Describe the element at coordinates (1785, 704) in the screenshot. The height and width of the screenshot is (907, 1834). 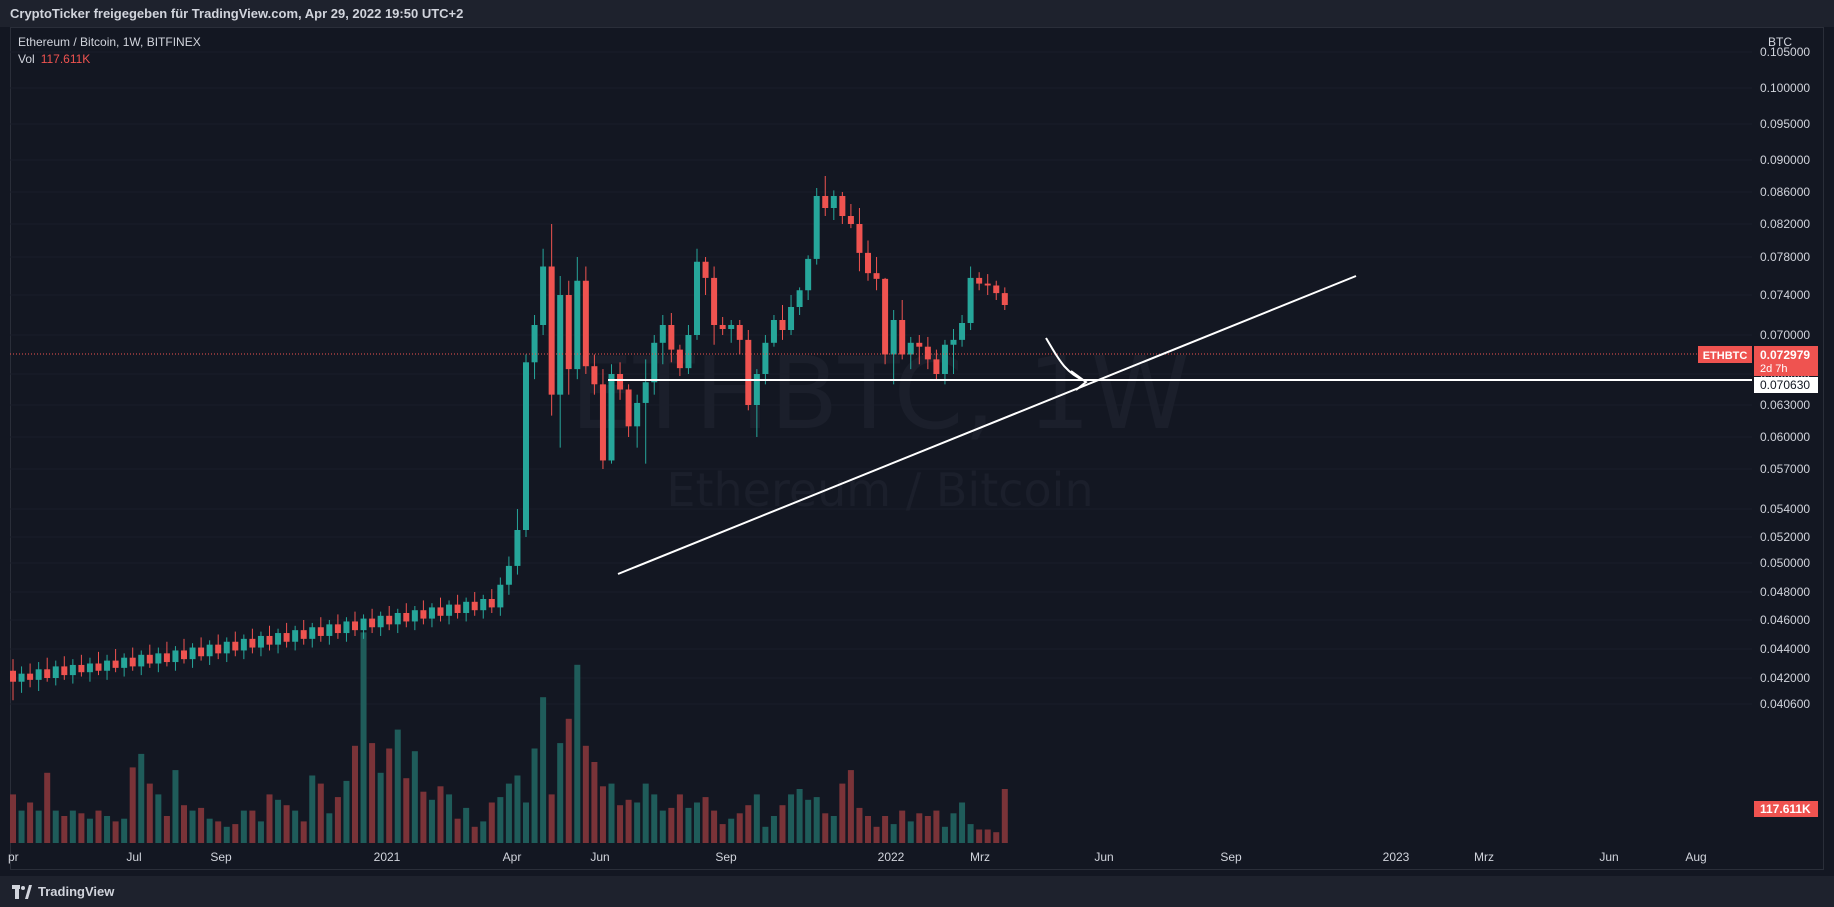
I see `y-tick-label: 0.040600` at that location.